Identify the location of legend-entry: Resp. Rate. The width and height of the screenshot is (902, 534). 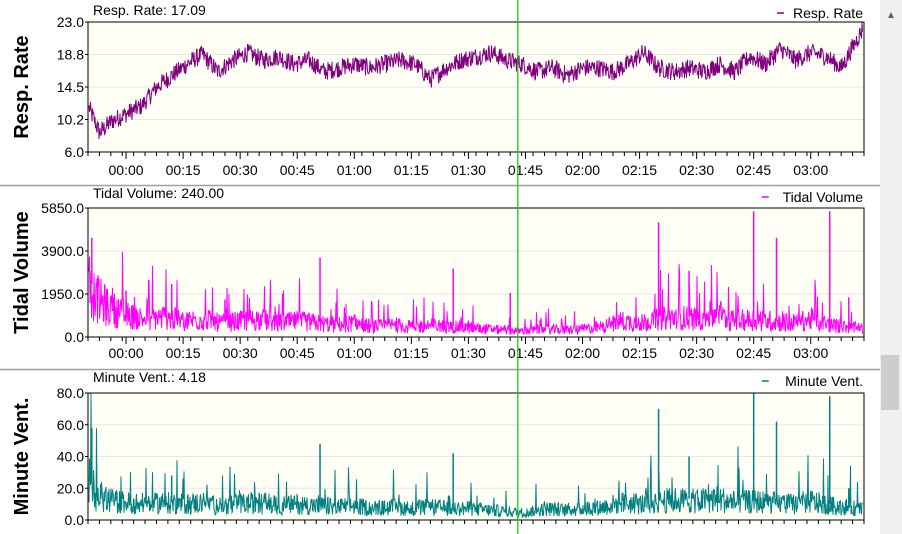
(828, 13).